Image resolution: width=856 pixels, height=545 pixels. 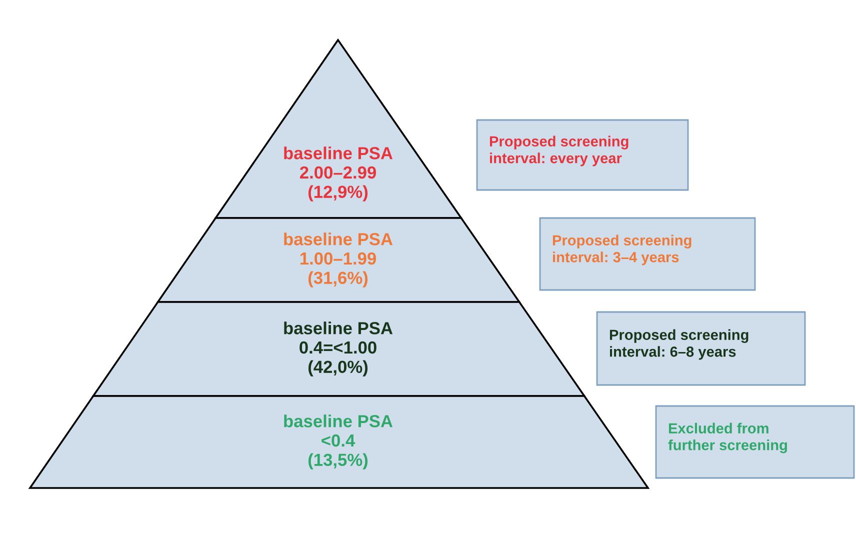 What do you see at coordinates (338, 461) in the screenshot?
I see `data-label: (13,5%)` at bounding box center [338, 461].